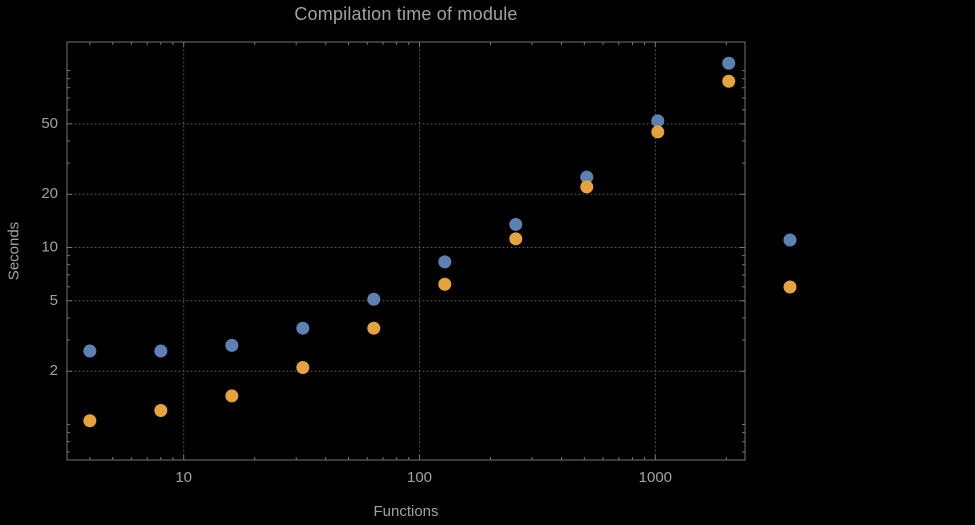  What do you see at coordinates (54, 370) in the screenshot?
I see `y-tick-label: 2` at bounding box center [54, 370].